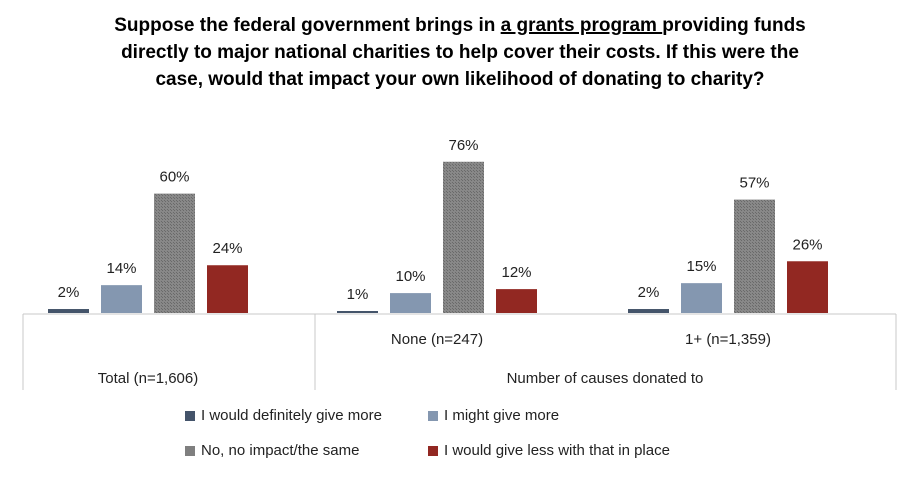 The height and width of the screenshot is (478, 919). I want to click on legend-label: No, no impact/the same, so click(280, 450).